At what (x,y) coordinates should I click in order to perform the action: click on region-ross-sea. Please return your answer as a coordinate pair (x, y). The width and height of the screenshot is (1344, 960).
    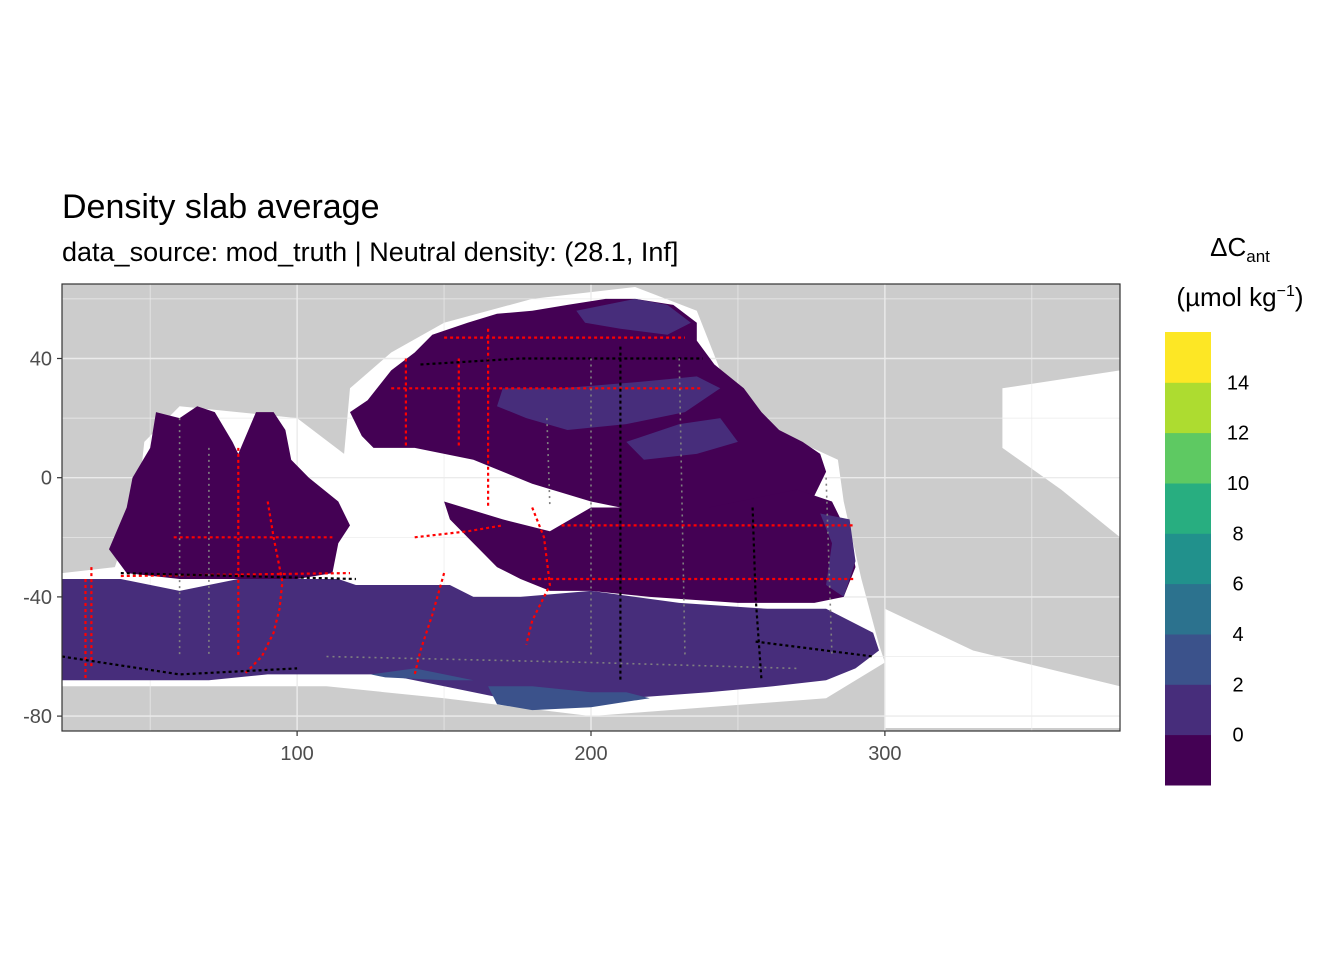
    Looking at the image, I should click on (569, 698).